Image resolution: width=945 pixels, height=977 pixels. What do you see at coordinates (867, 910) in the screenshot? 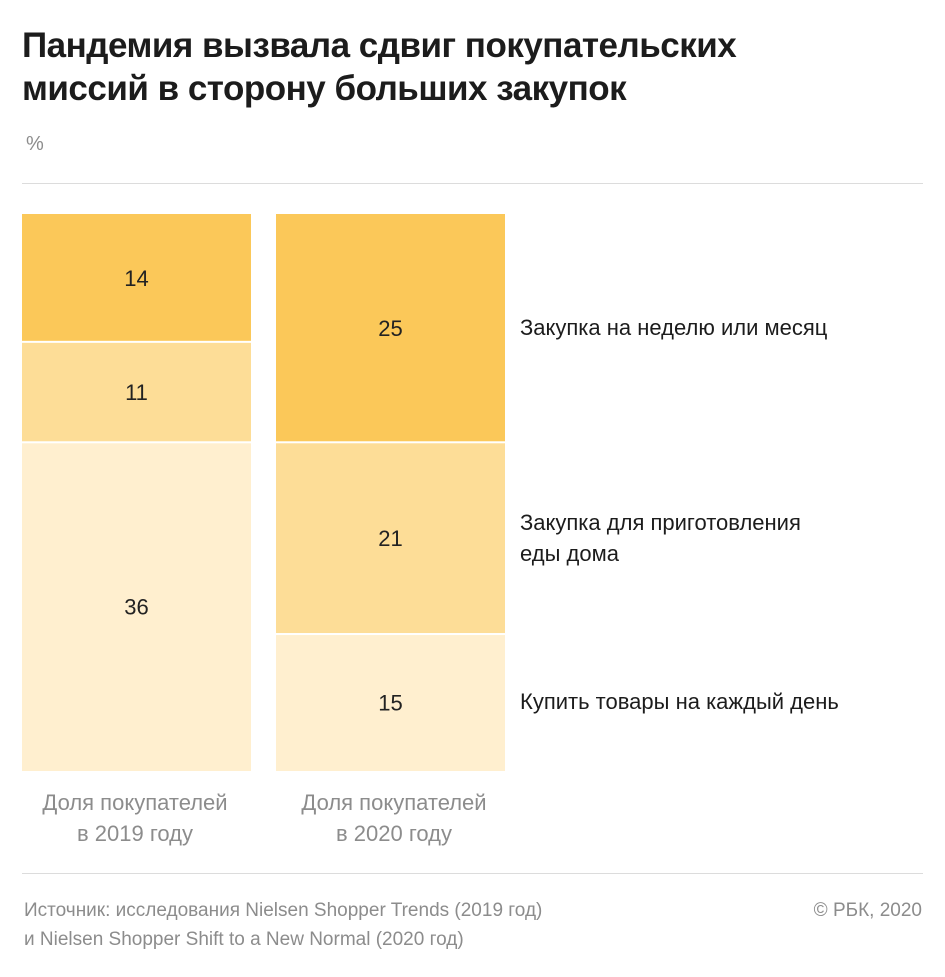
I see `copyright: © РБК, 2020` at bounding box center [867, 910].